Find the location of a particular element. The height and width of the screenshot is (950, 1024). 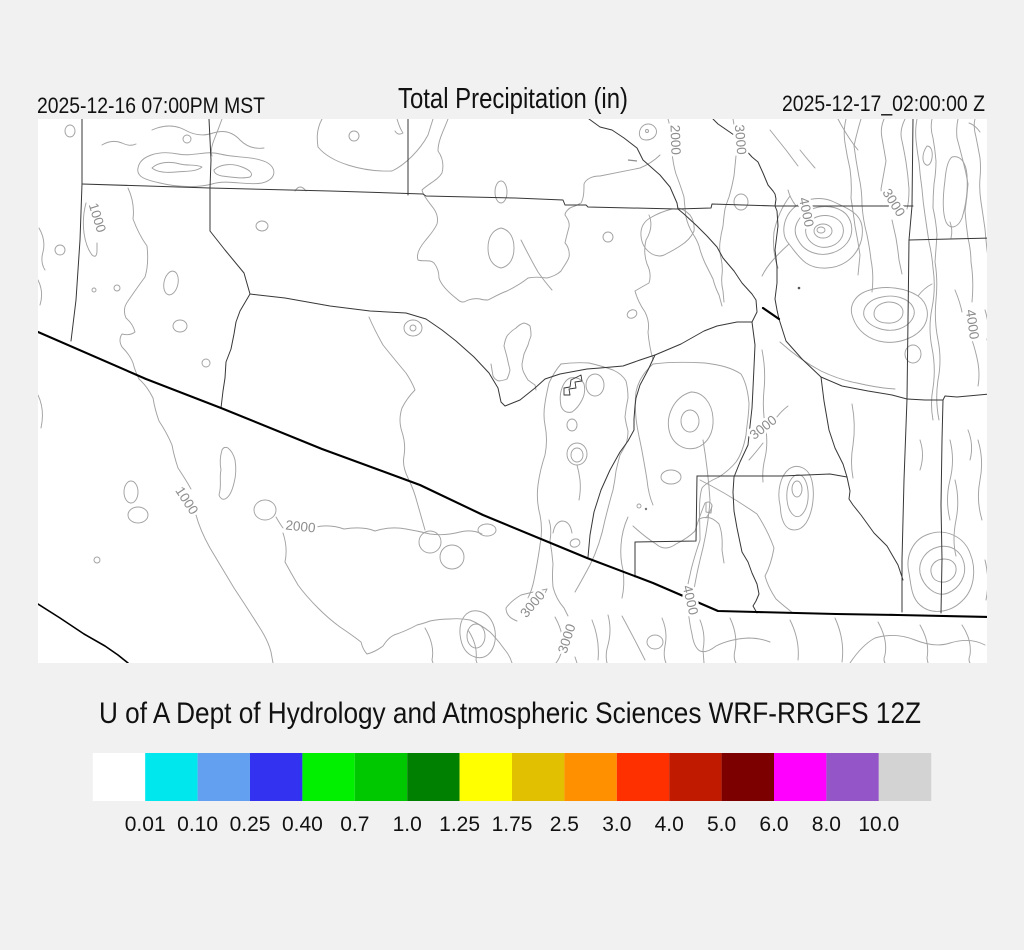

svg-text: 3.0 is located at coordinates (616, 824).